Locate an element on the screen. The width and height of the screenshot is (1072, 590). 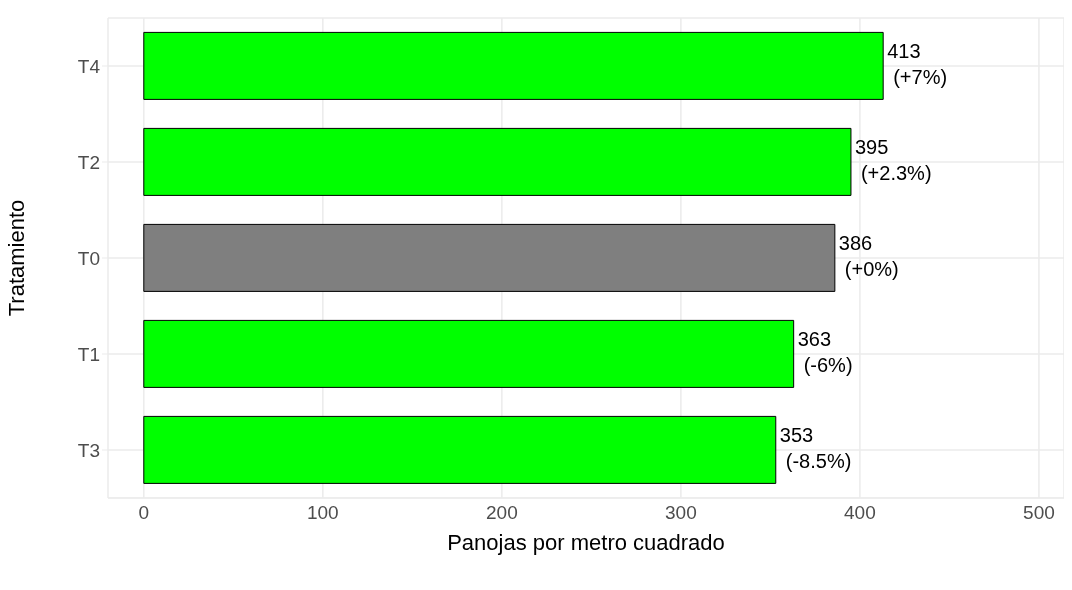
y-tick-label: T0 is located at coordinates (88, 258).